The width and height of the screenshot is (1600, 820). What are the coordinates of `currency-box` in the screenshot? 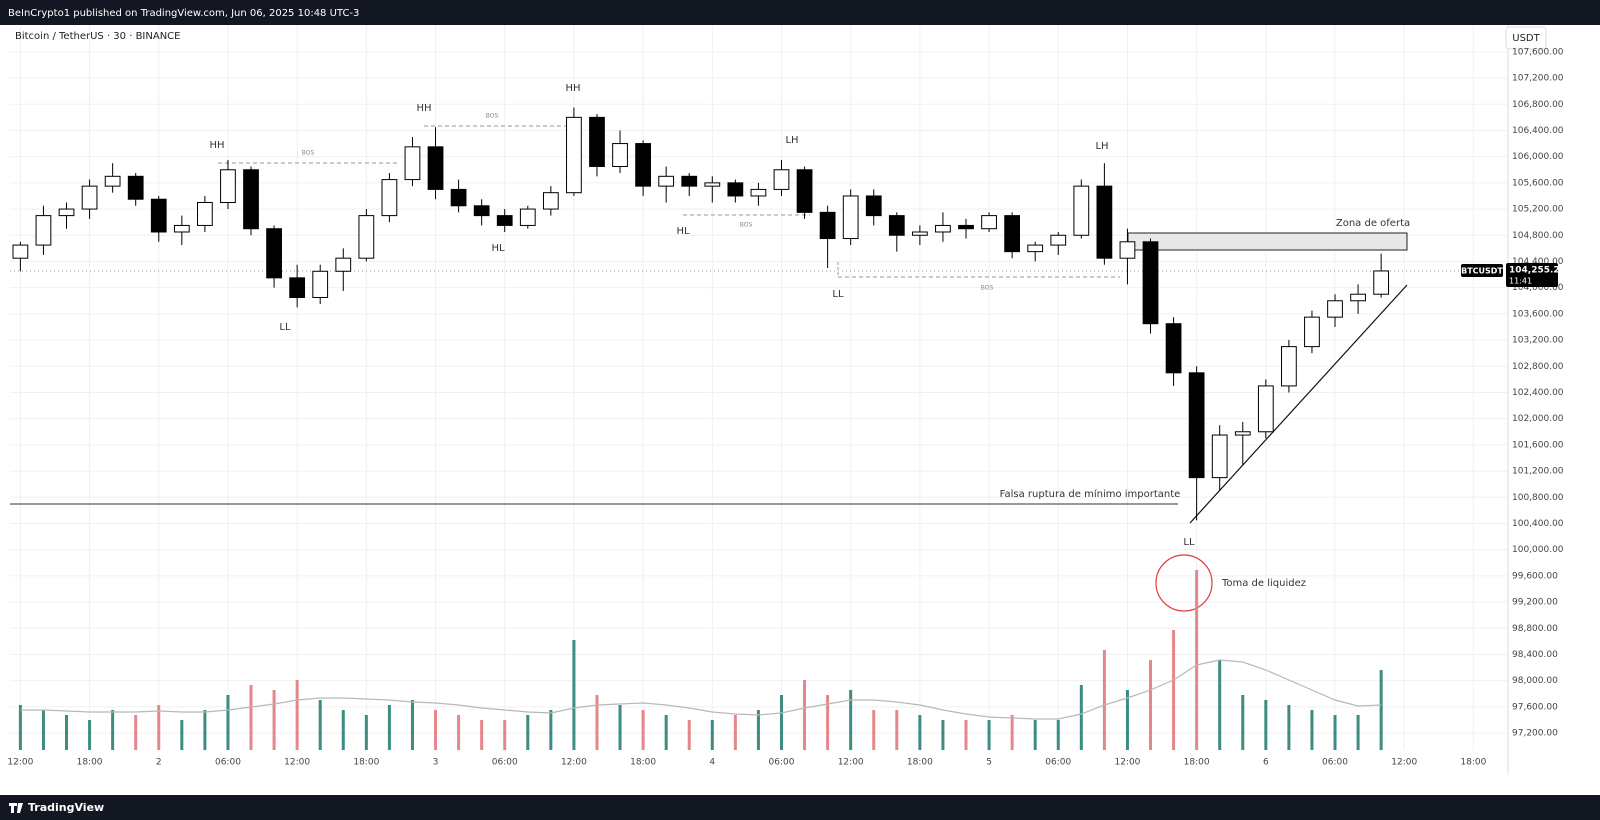 It's located at (1526, 38).